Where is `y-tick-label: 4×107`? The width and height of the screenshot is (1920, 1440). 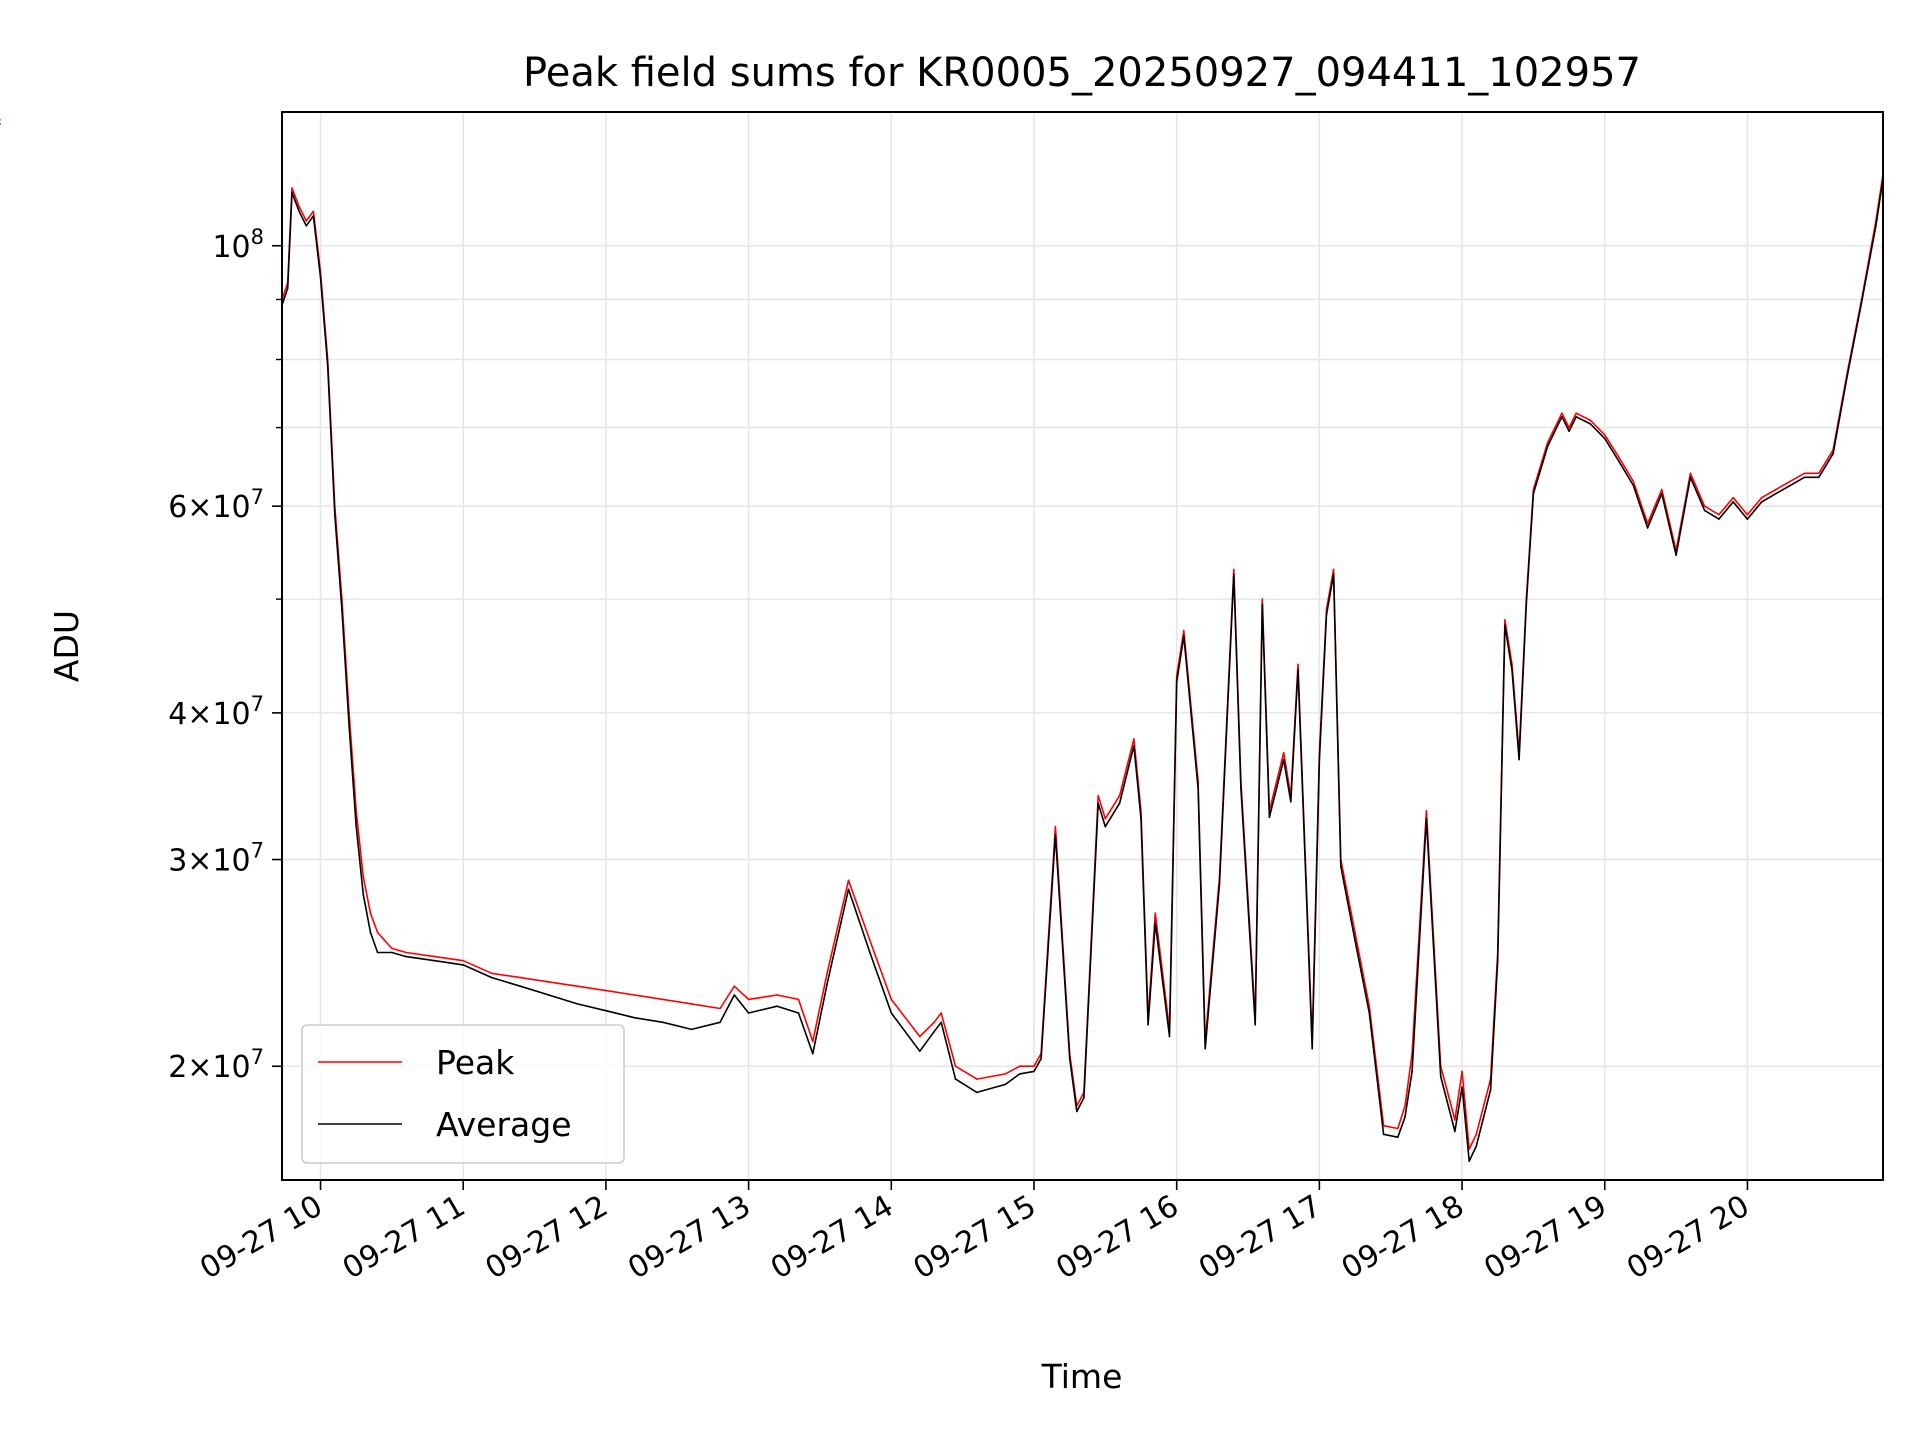
y-tick-label: 4×107 is located at coordinates (216, 712).